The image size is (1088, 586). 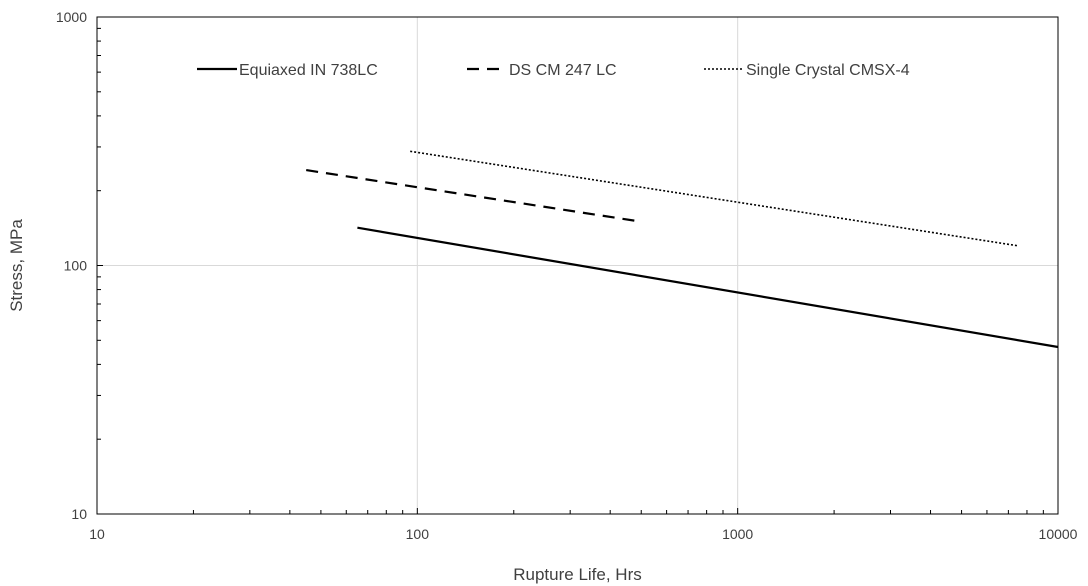 What do you see at coordinates (418, 534) in the screenshot?
I see `x-tick-label: 100` at bounding box center [418, 534].